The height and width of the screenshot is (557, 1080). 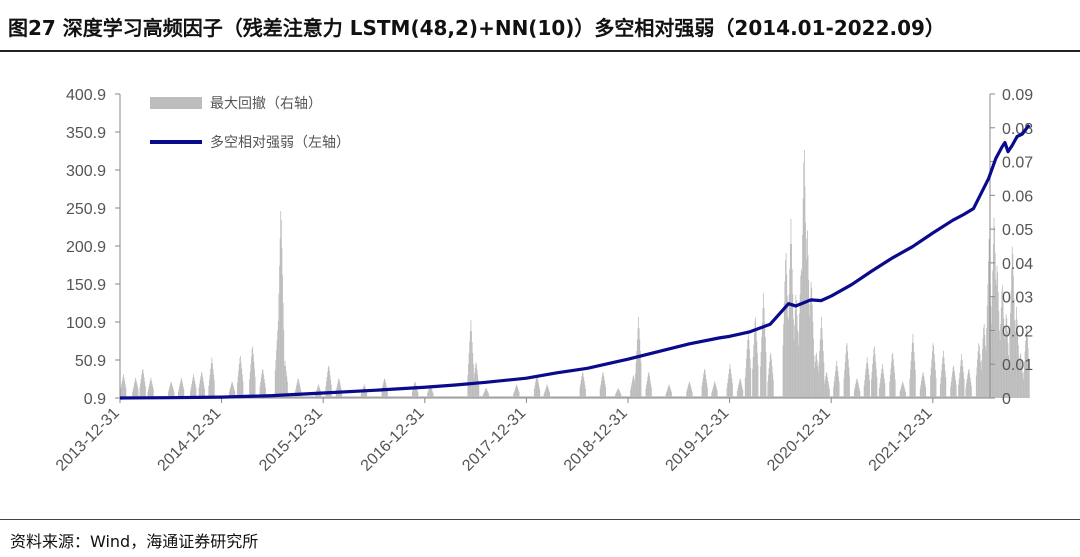 What do you see at coordinates (291, 440) in the screenshot?
I see `x-tick-label: 2015-12-31` at bounding box center [291, 440].